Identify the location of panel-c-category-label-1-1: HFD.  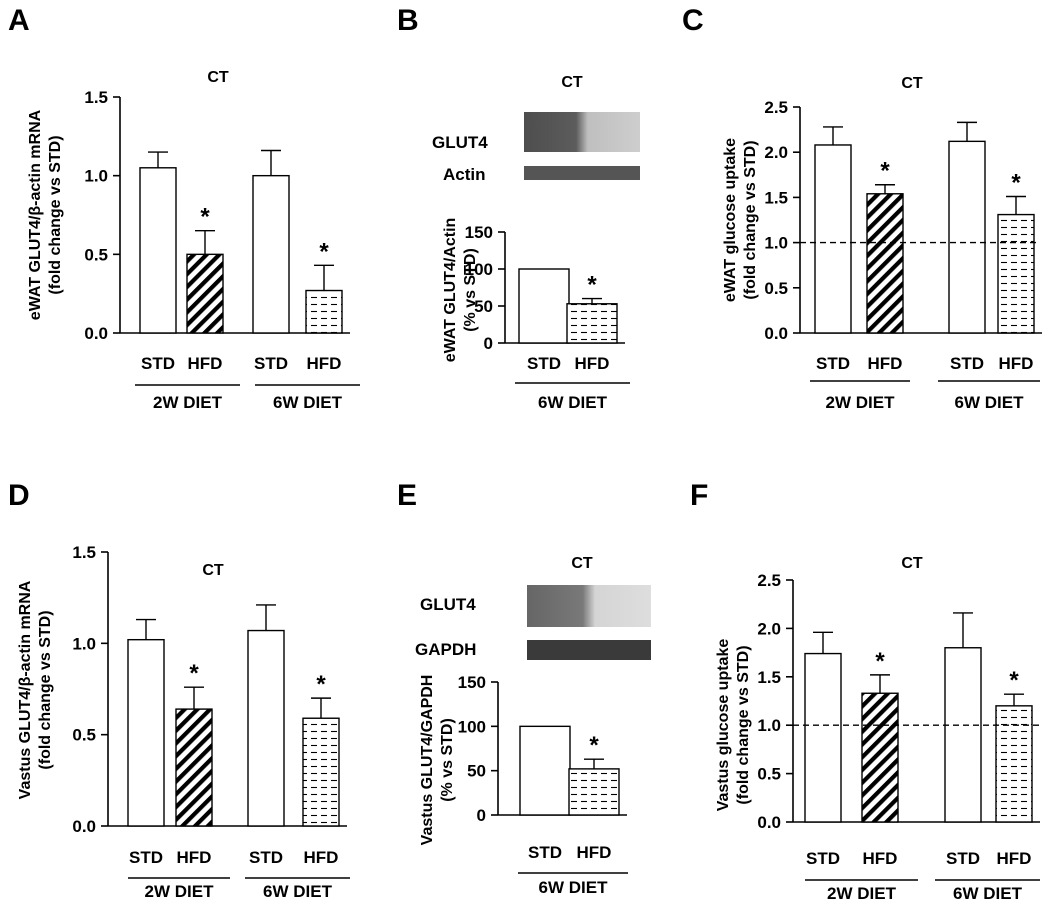
(1016, 363).